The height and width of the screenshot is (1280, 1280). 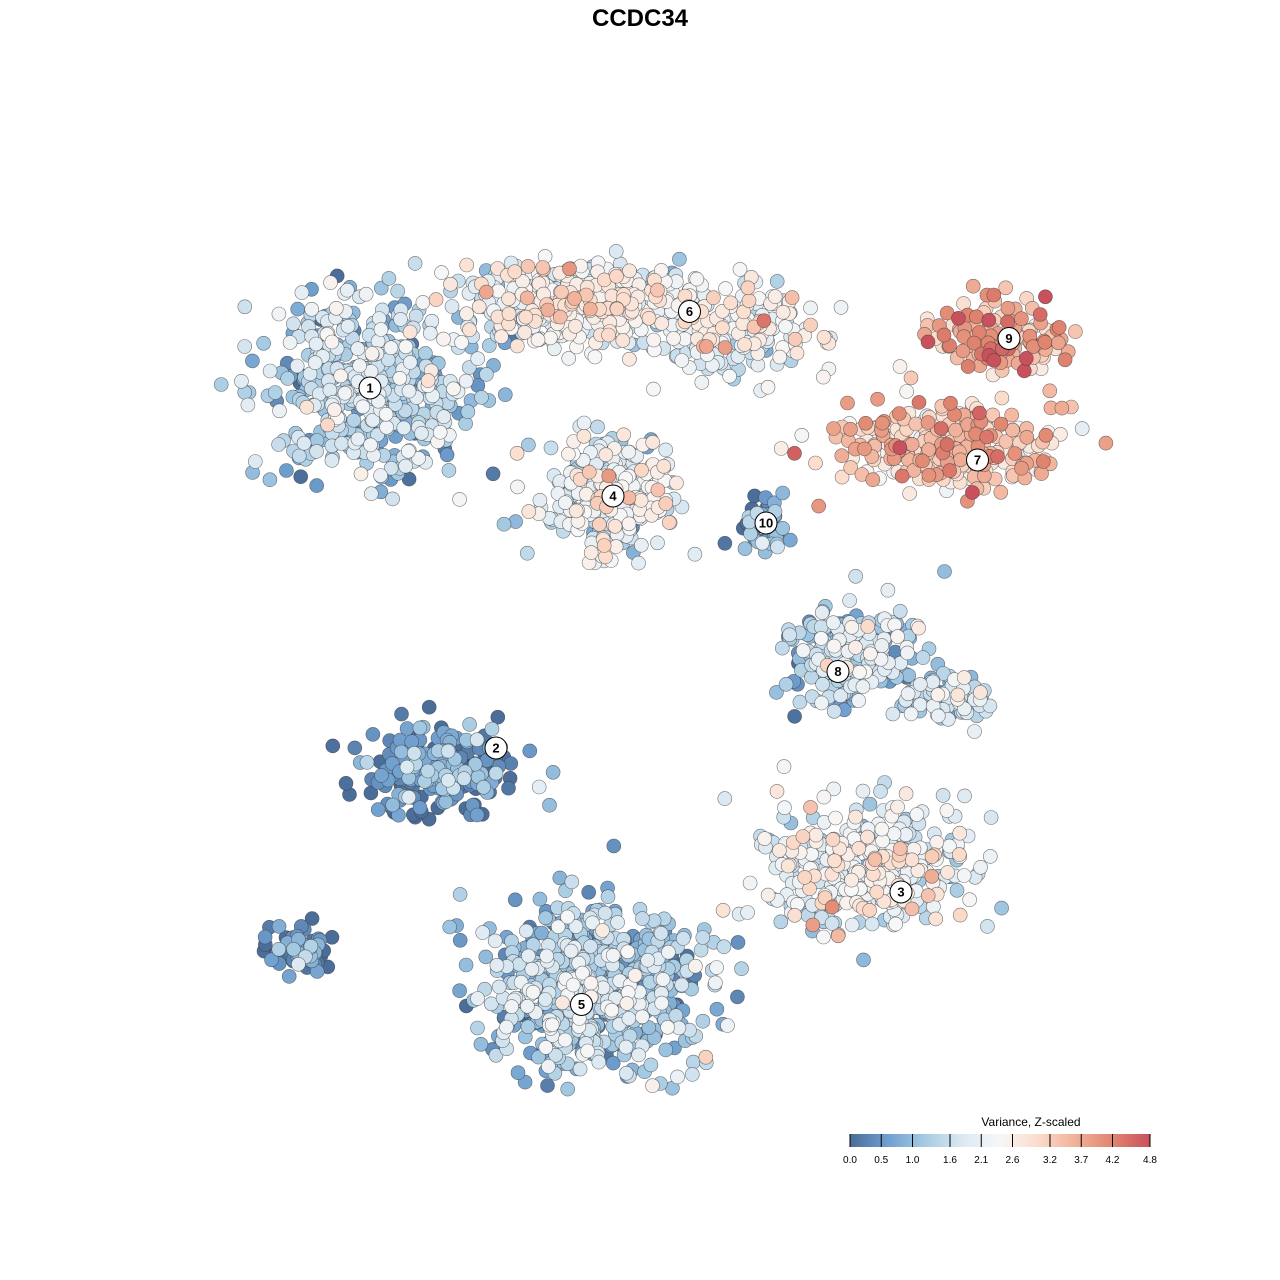 I want to click on legend-tick-label: 1.6, so click(x=950, y=1160).